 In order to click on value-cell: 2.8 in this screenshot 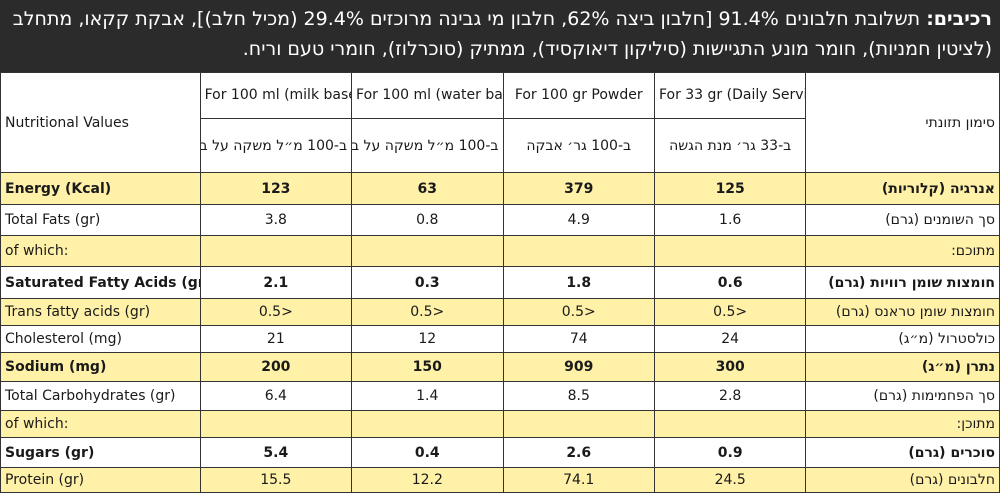, I will do `click(730, 396)`.